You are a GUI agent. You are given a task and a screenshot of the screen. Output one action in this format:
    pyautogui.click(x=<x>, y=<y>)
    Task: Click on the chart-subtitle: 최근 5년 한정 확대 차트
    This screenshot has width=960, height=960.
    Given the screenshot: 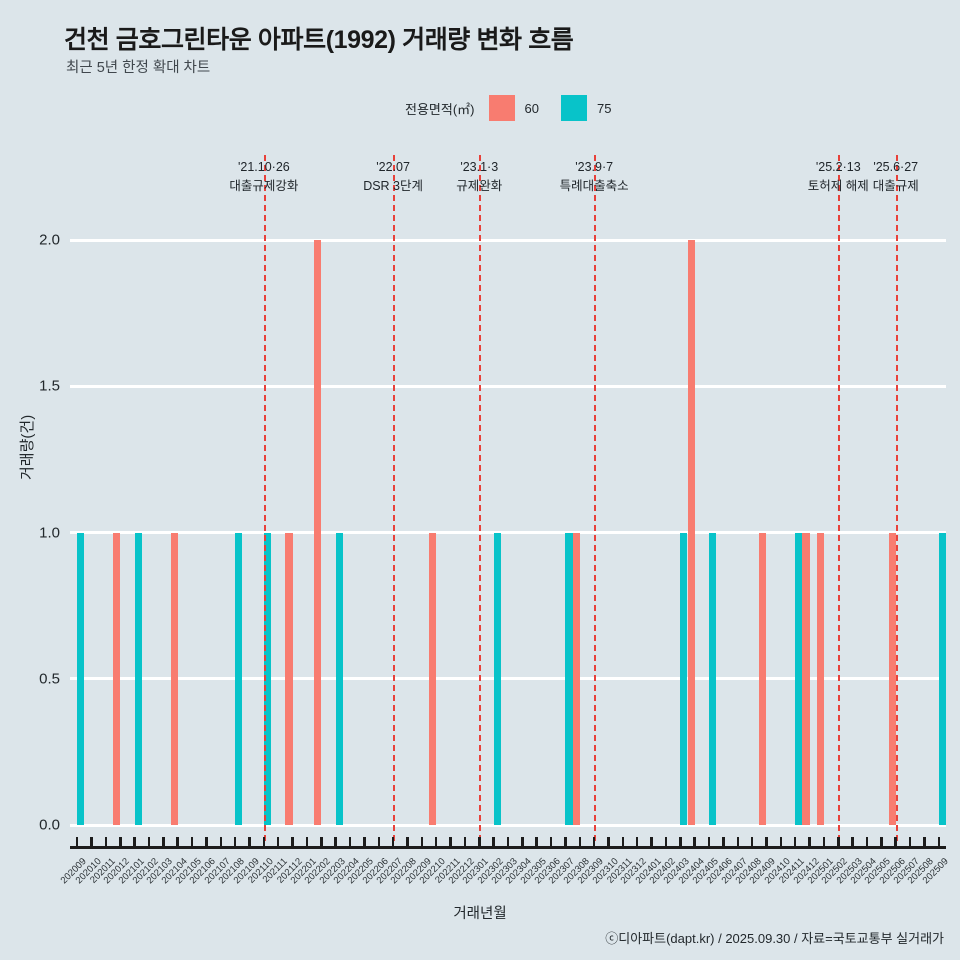 What is the action you would take?
    pyautogui.click(x=138, y=68)
    